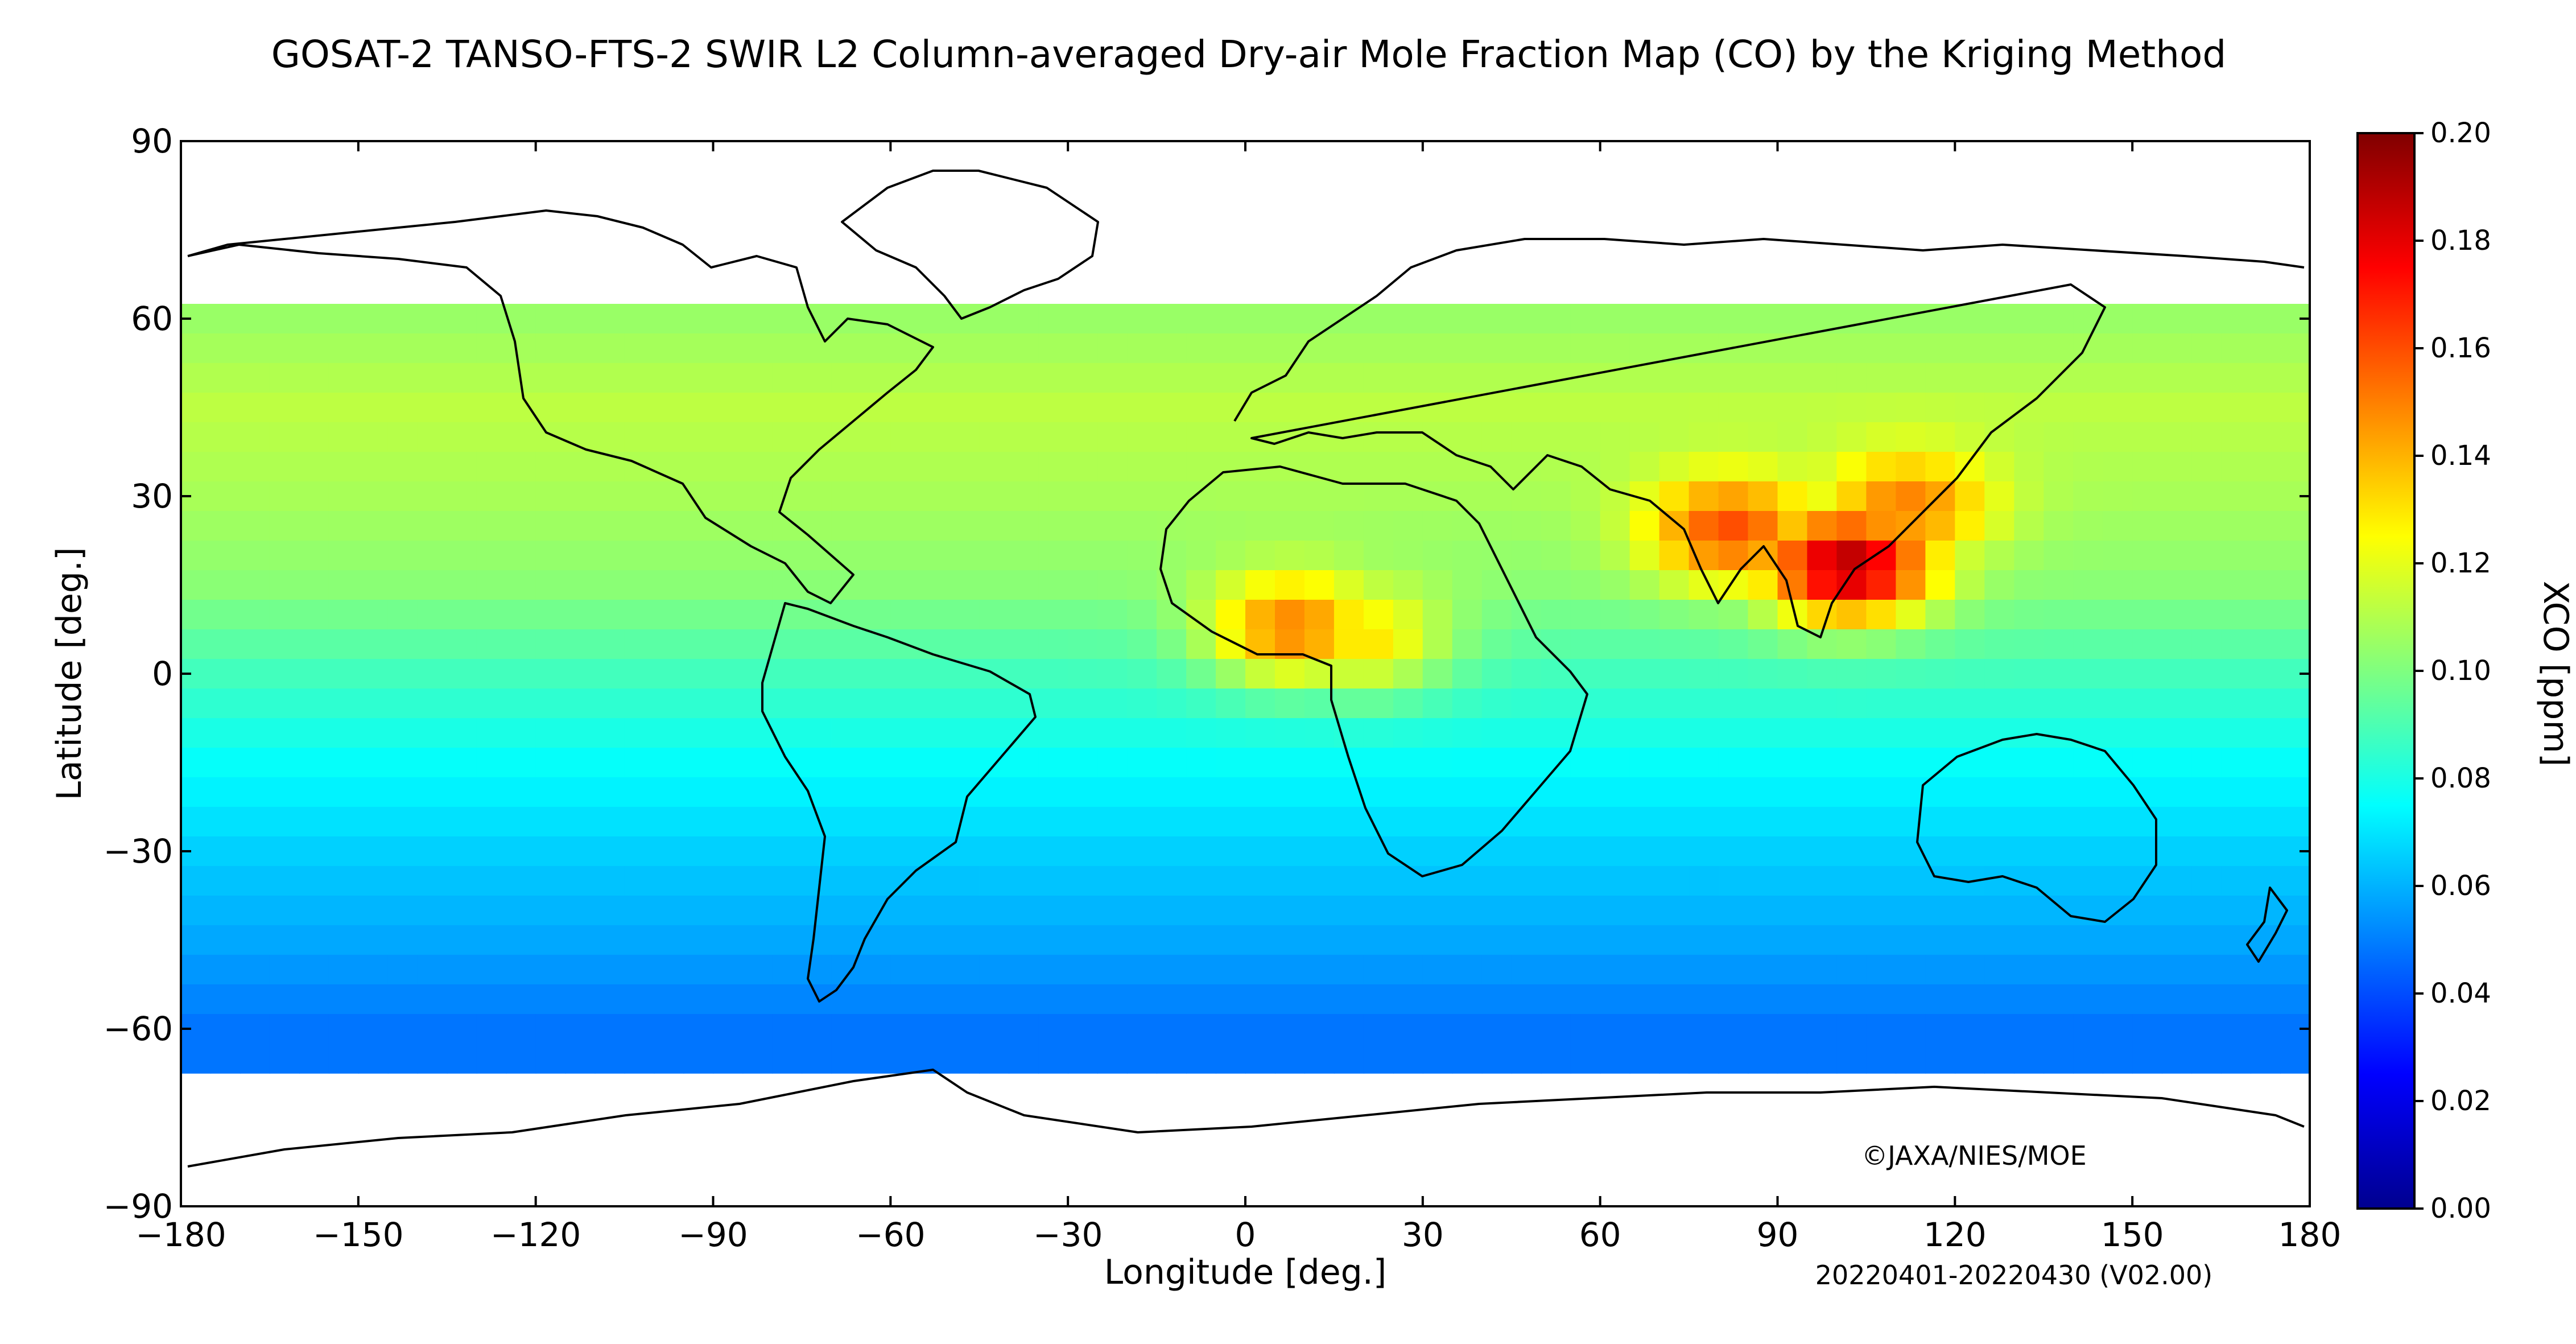  What do you see at coordinates (139, 1207) in the screenshot?
I see `y-tick-label: −90` at bounding box center [139, 1207].